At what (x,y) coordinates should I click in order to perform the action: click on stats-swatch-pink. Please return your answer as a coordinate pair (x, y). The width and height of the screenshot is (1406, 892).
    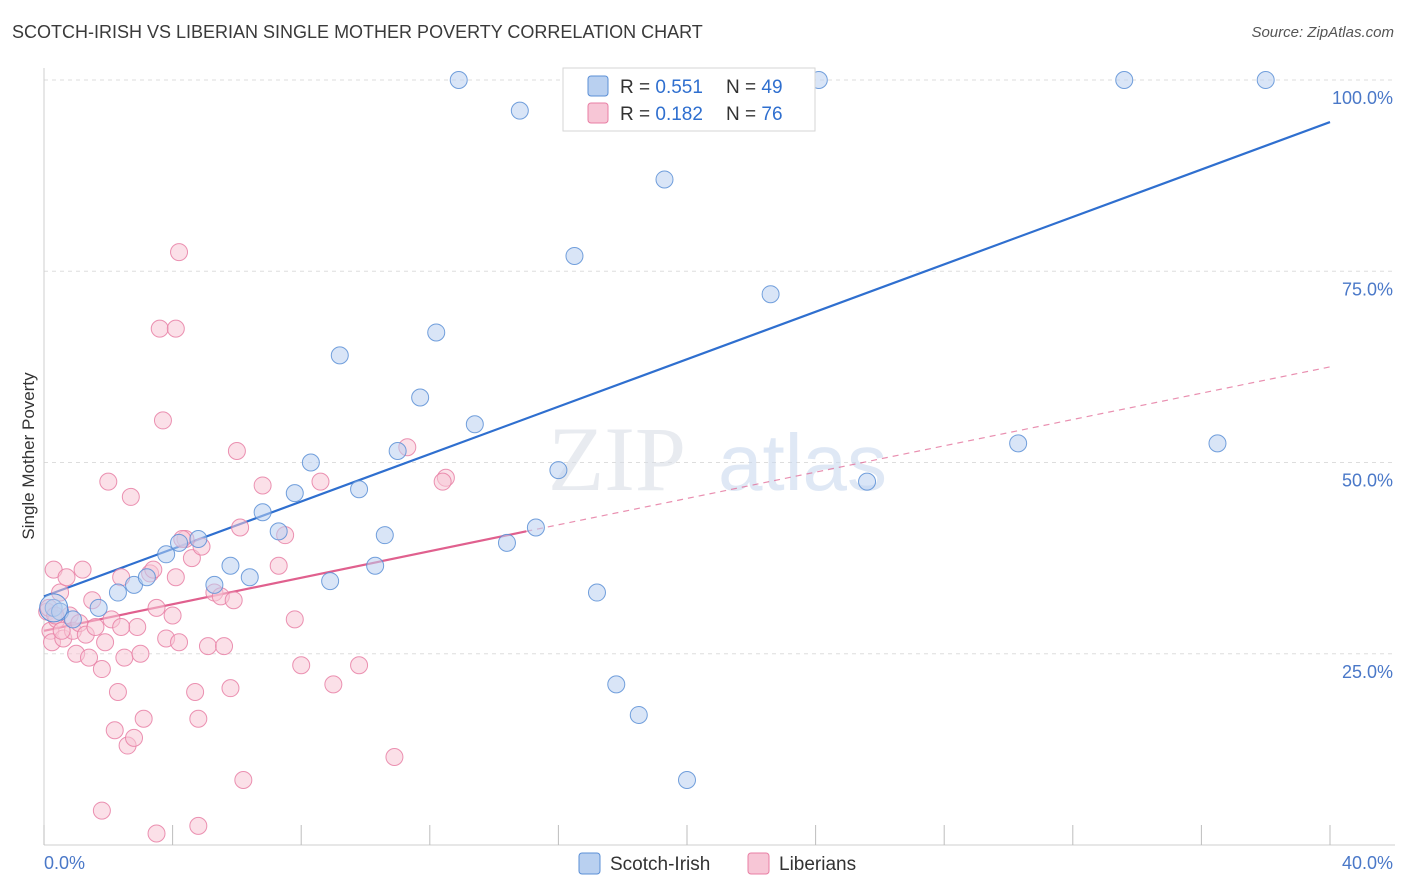
    Looking at the image, I should click on (598, 113).